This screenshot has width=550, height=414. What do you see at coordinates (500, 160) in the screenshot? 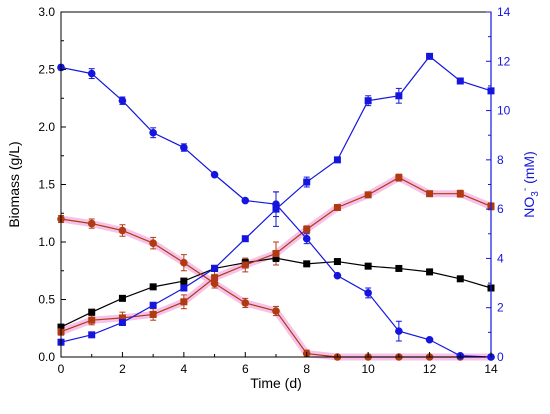
I see `y2-tick-label: 8` at bounding box center [500, 160].